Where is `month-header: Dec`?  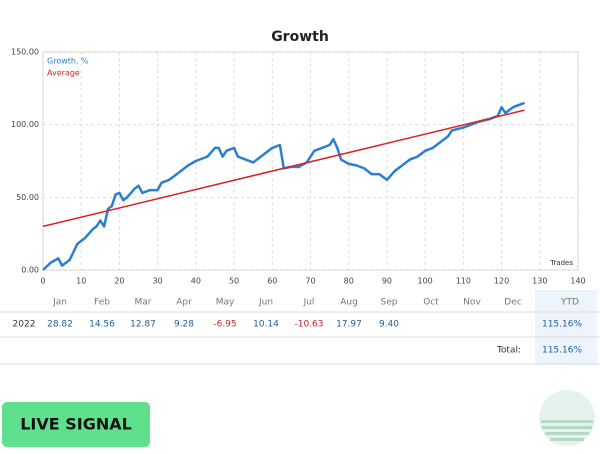
month-header: Dec is located at coordinates (512, 303).